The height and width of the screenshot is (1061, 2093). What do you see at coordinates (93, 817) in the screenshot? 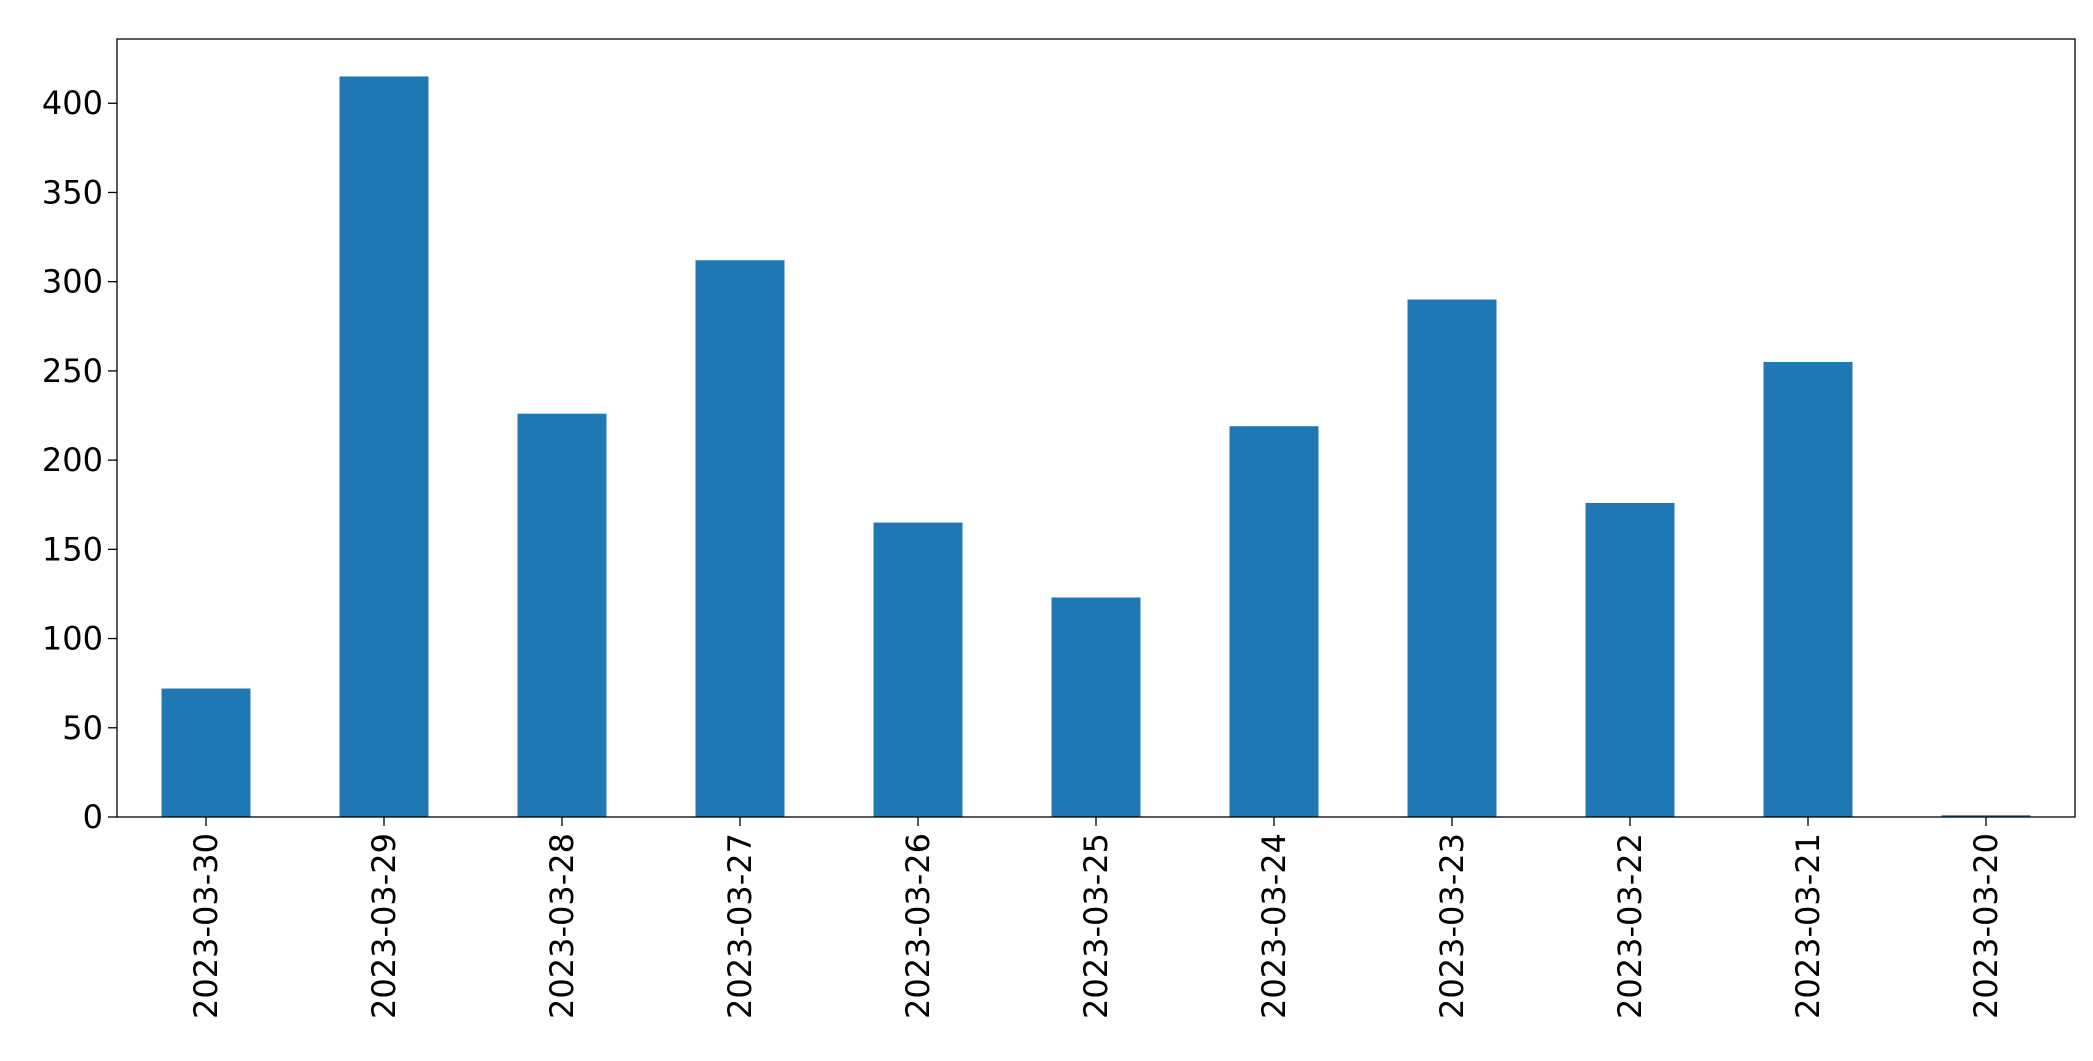
I see `y-tick-label: 0` at bounding box center [93, 817].